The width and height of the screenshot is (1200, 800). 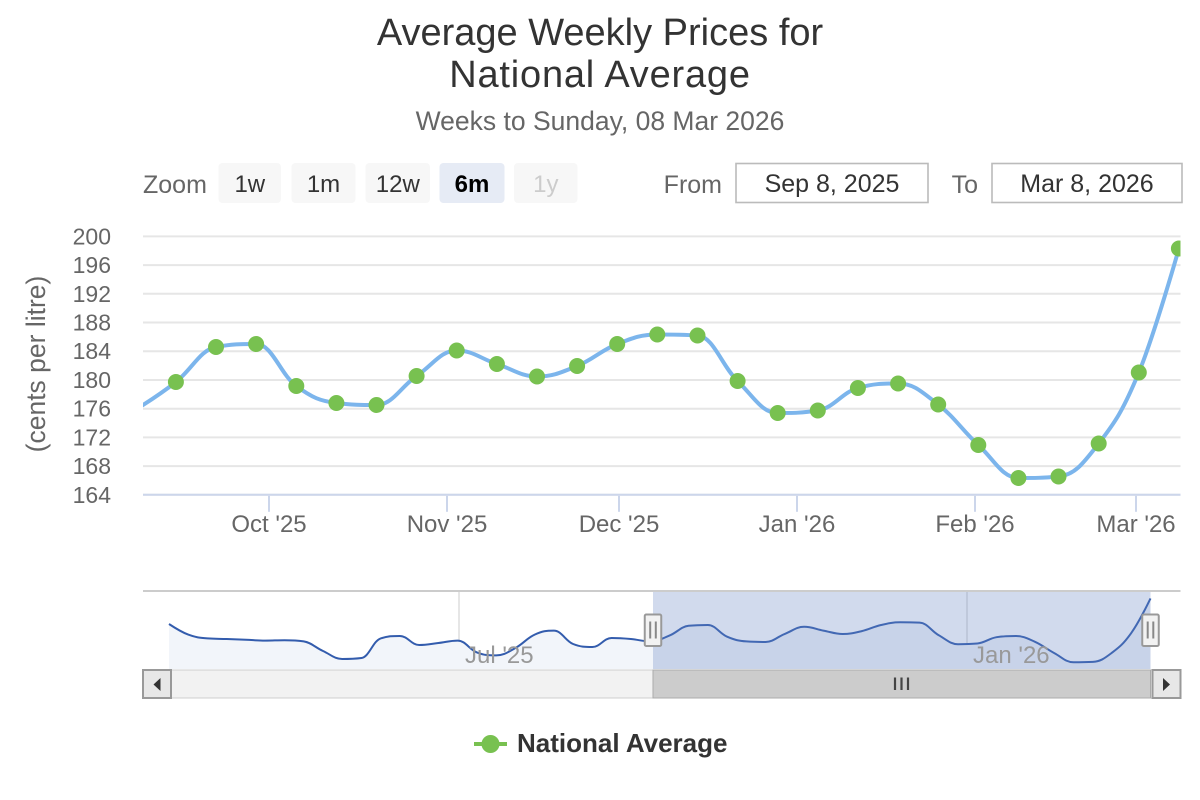 What do you see at coordinates (249, 184) in the screenshot?
I see `svg-text: 1w` at bounding box center [249, 184].